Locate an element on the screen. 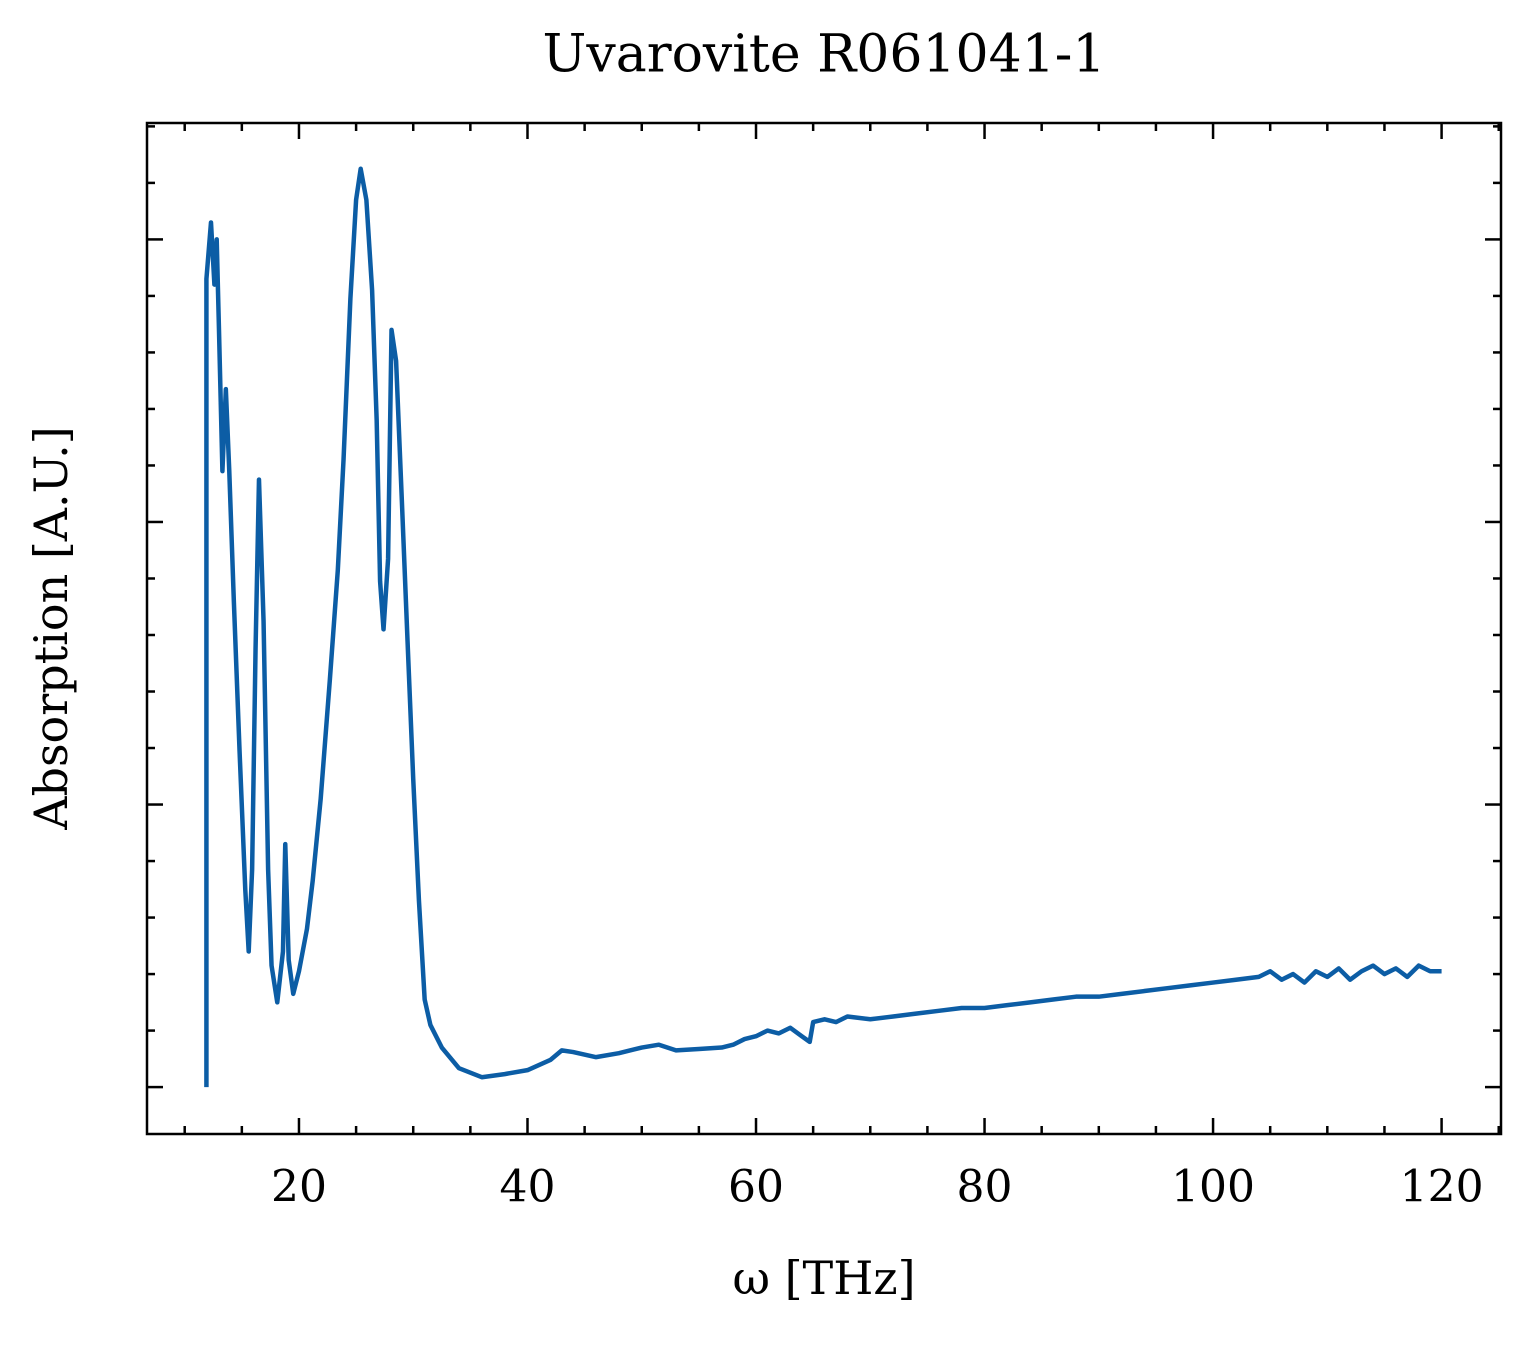 The image size is (1527, 1345). x-tick-label: 60 is located at coordinates (756, 1187).